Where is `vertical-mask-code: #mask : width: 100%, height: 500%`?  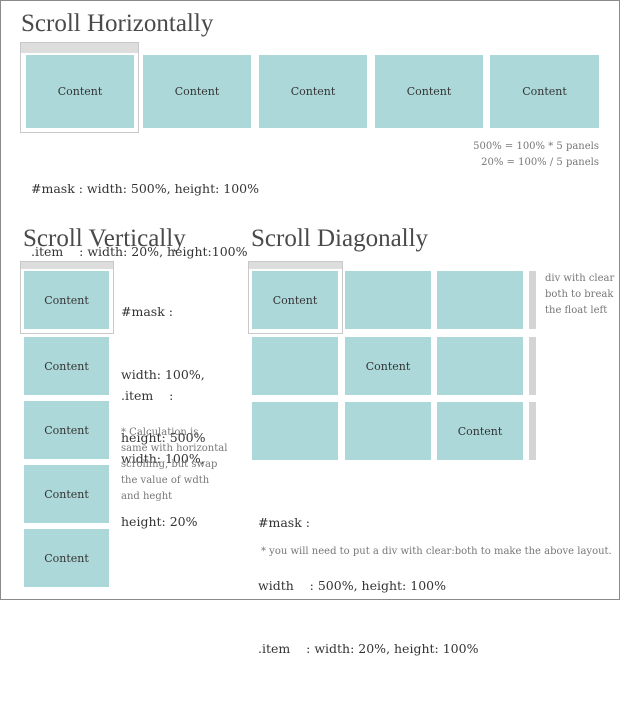
vertical-mask-code: #mask : width: 100%, height: 500% is located at coordinates (163, 374).